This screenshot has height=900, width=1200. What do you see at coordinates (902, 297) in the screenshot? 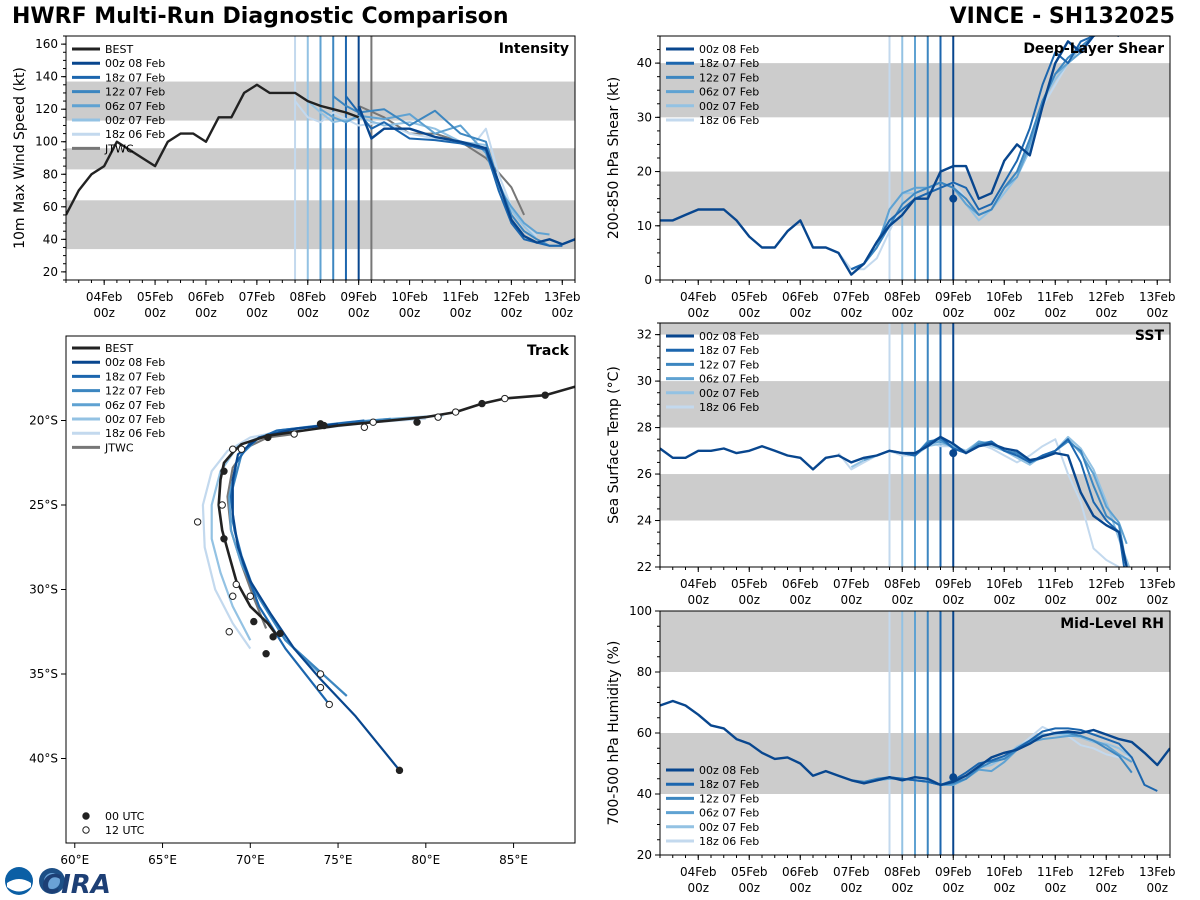
I see `shear-x-tick-day: 08Feb` at bounding box center [902, 297].